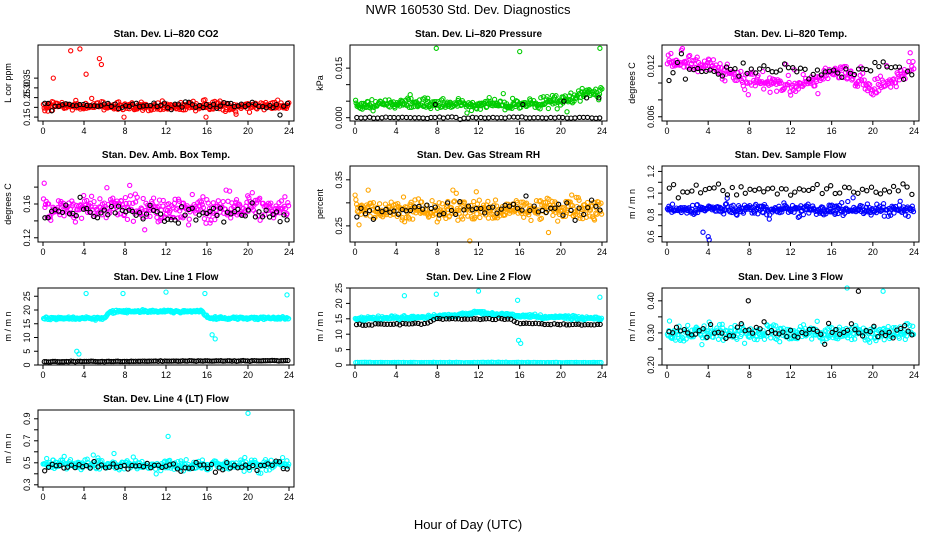 The width and height of the screenshot is (936, 540). I want to click on x-tick-label: 8, so click(437, 252).